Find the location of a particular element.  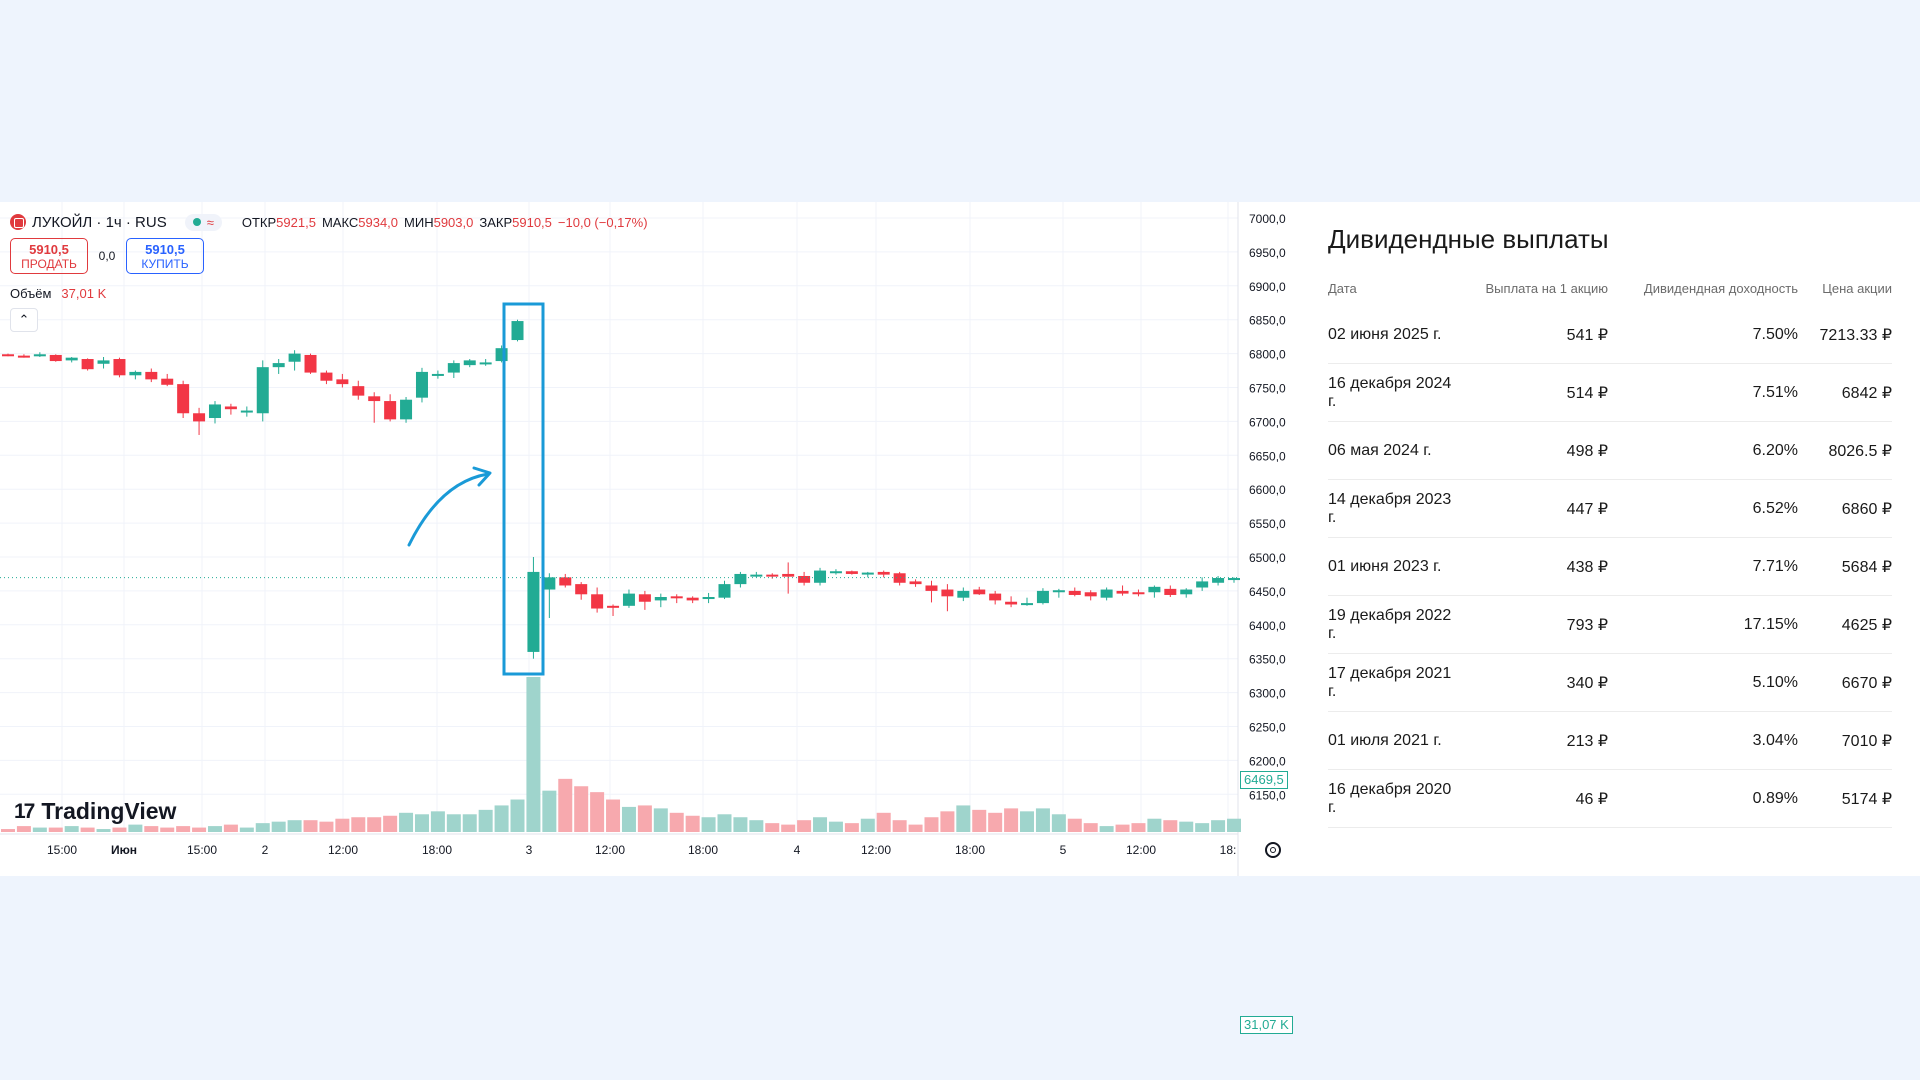

sell-button: 5910,5 ПРОДАТЬ is located at coordinates (49, 256).